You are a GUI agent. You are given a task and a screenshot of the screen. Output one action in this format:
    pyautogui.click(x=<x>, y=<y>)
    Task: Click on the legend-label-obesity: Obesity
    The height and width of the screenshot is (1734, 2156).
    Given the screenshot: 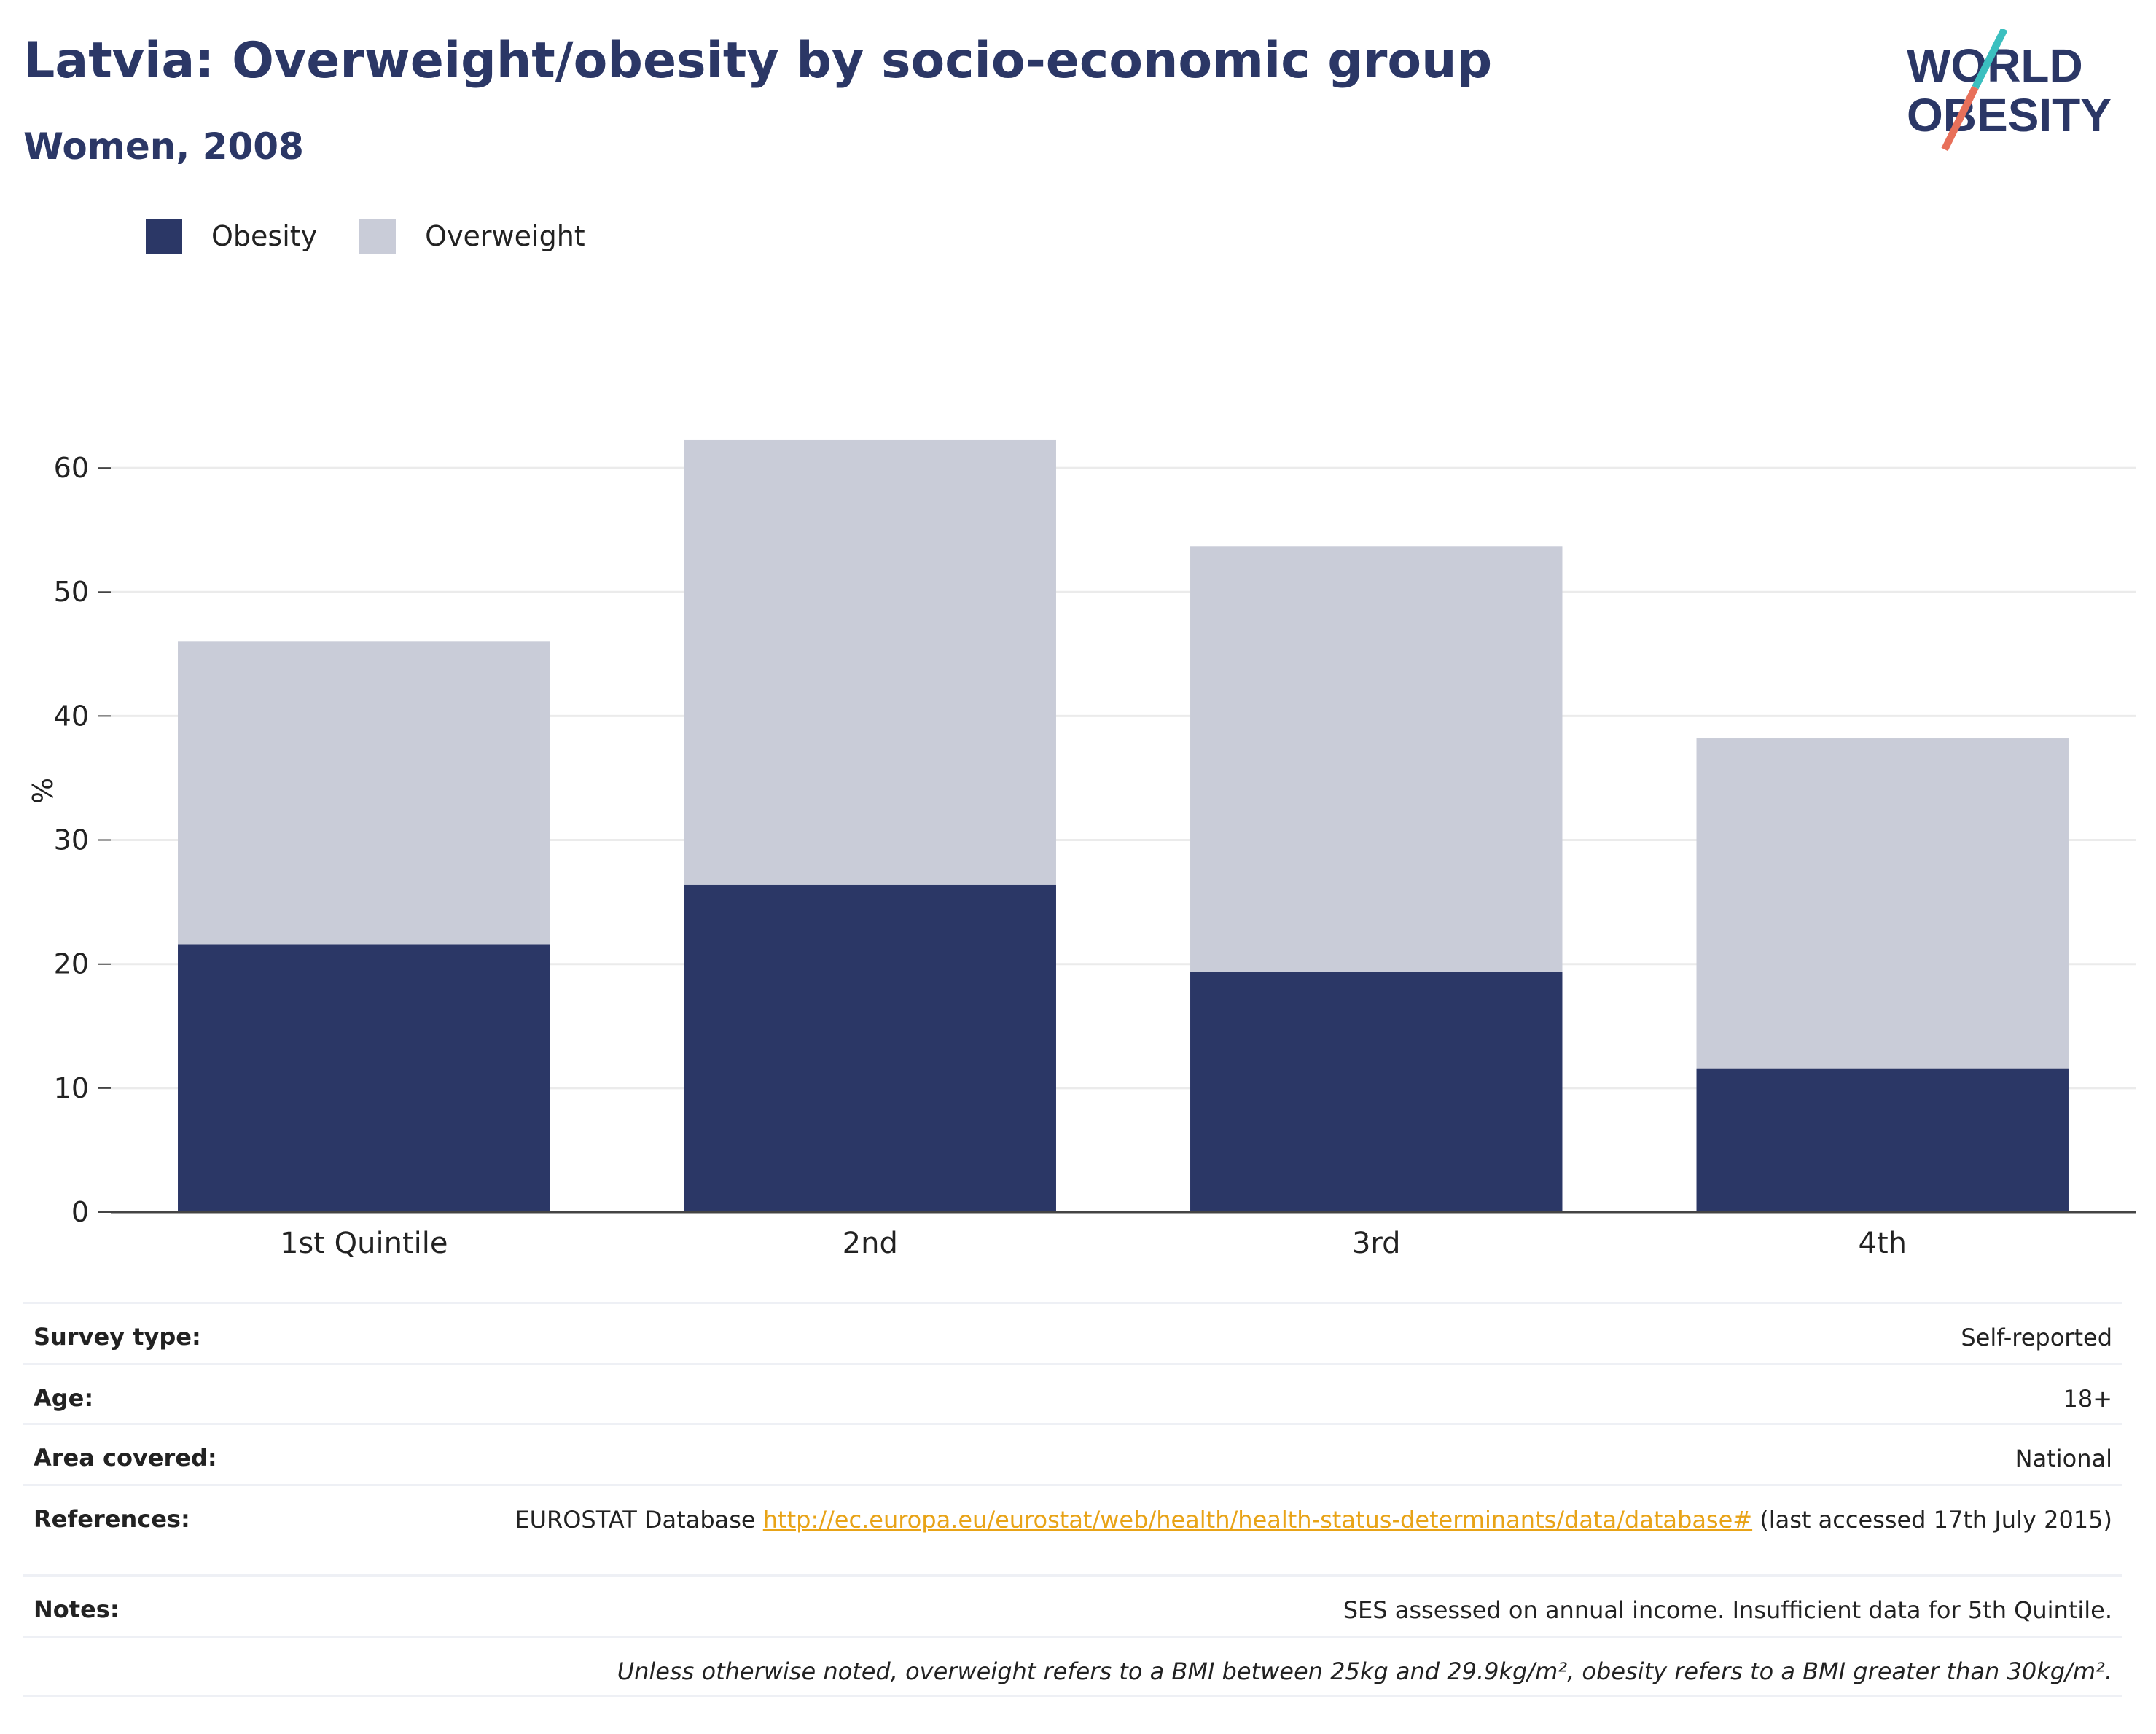 What is the action you would take?
    pyautogui.click(x=264, y=236)
    